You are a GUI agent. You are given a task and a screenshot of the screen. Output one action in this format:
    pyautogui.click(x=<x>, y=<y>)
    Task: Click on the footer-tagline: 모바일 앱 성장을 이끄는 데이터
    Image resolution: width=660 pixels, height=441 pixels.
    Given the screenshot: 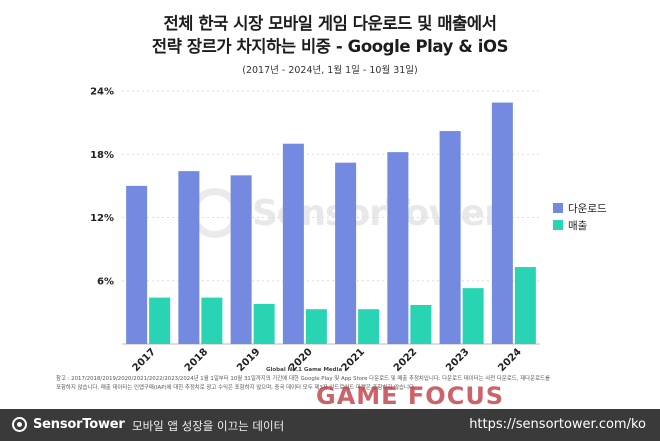 What is the action you would take?
    pyautogui.click(x=208, y=426)
    